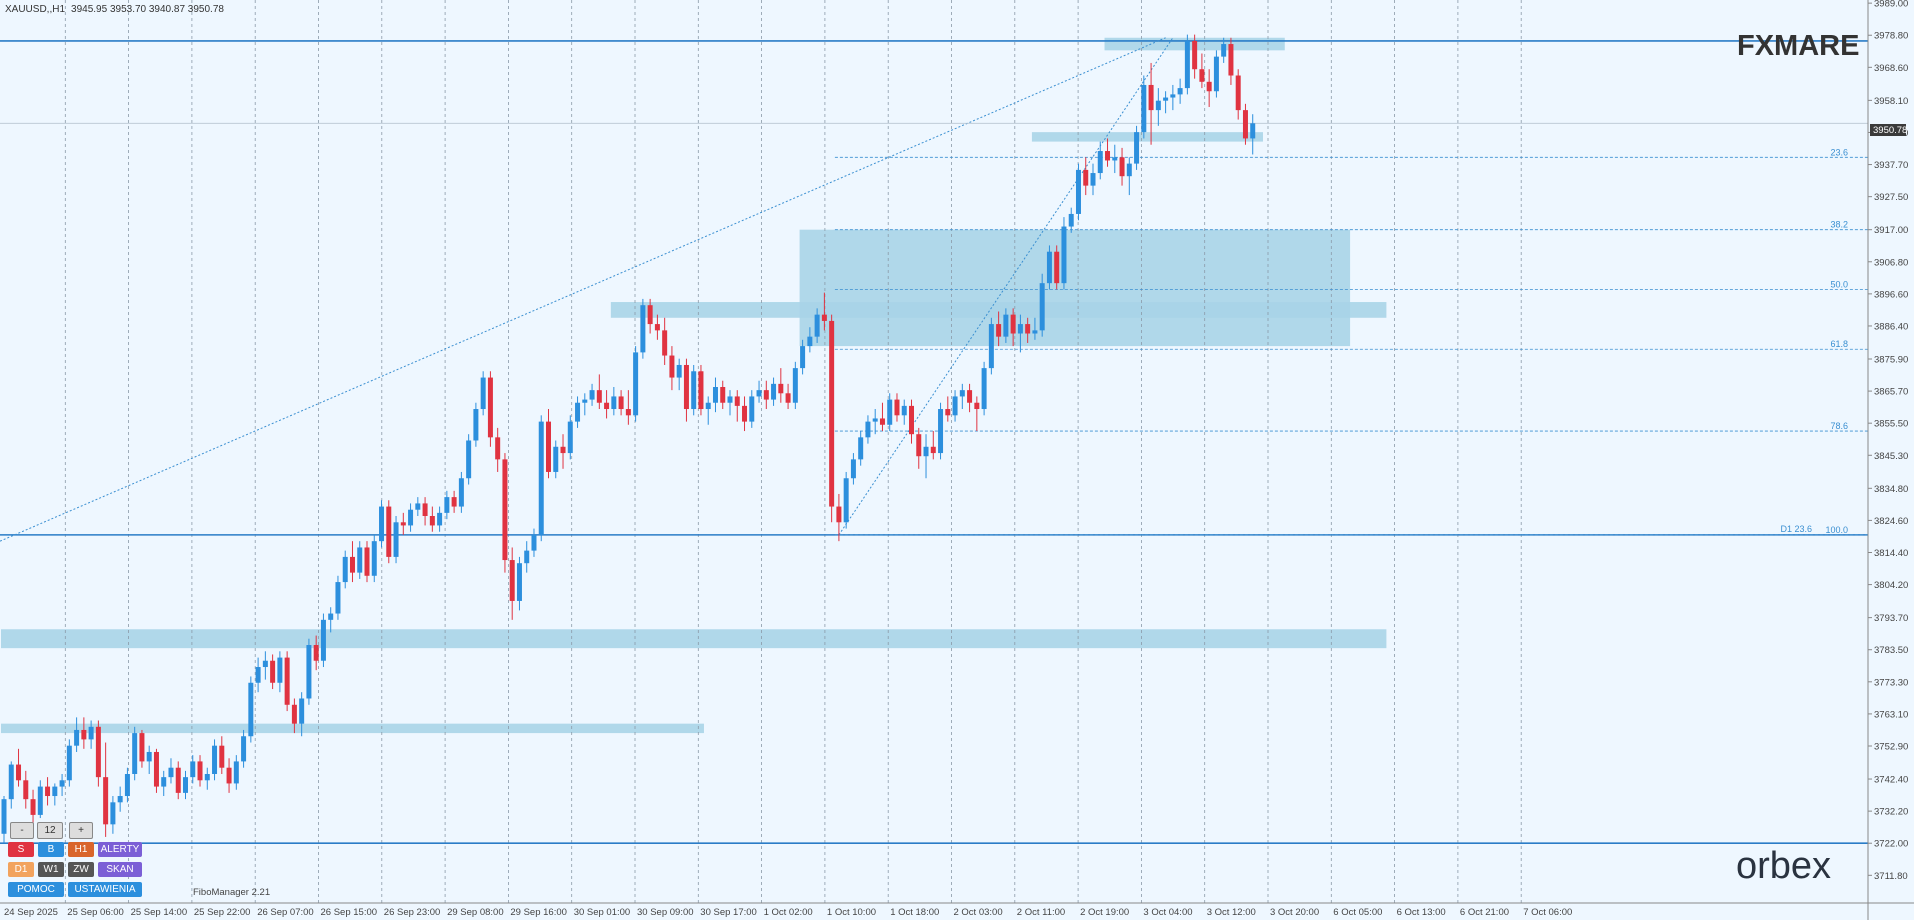 This screenshot has width=1914, height=920. I want to click on x-tick-label-14: 1 Oct 18:00, so click(914, 912).